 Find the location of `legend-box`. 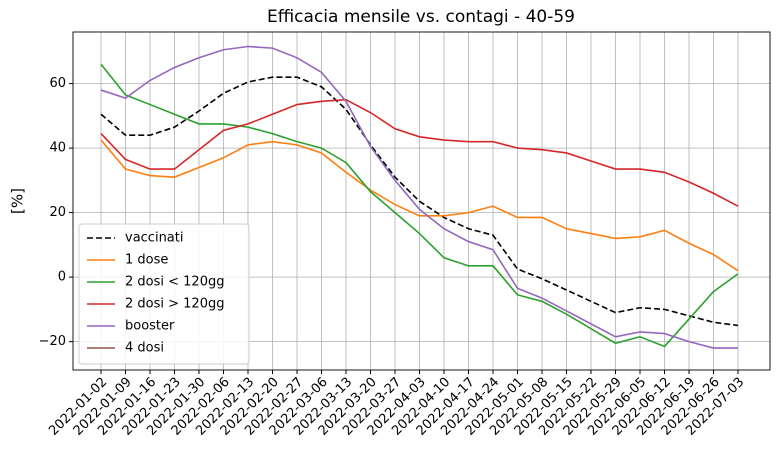

legend-box is located at coordinates (164, 294).